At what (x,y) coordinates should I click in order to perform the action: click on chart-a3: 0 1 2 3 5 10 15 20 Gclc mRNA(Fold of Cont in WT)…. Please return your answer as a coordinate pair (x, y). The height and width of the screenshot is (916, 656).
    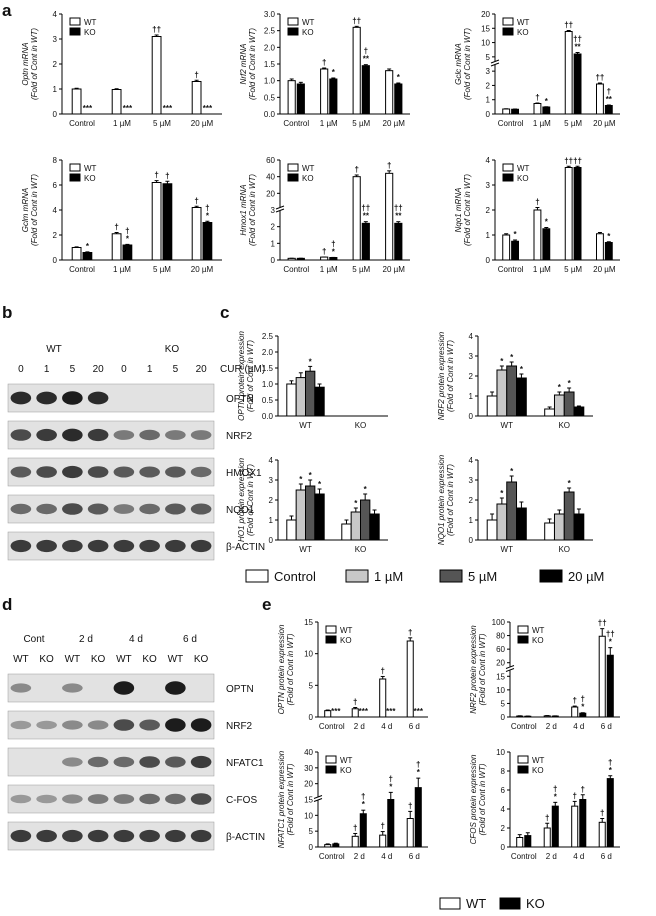
    Looking at the image, I should click on (537, 69).